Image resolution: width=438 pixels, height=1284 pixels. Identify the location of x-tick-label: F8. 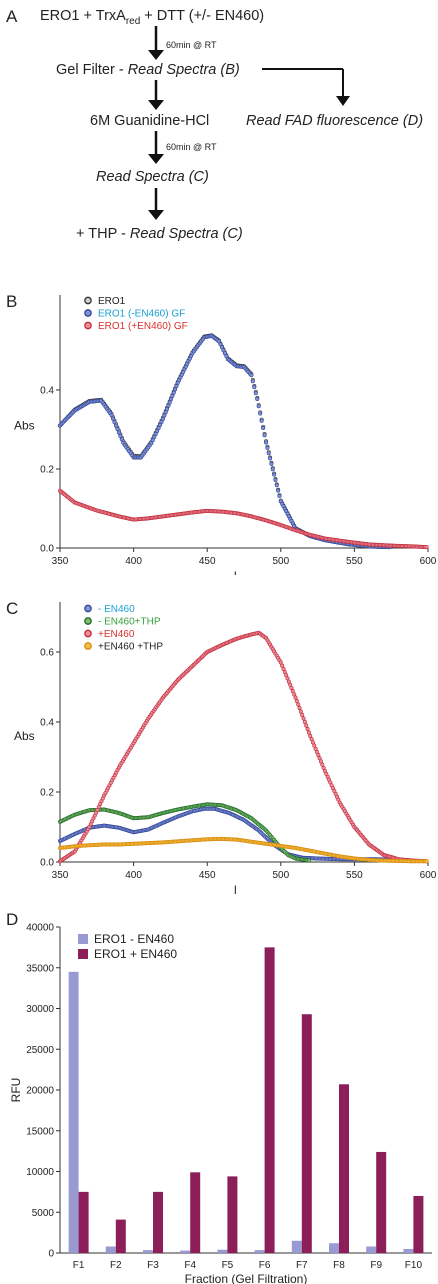
(339, 1265).